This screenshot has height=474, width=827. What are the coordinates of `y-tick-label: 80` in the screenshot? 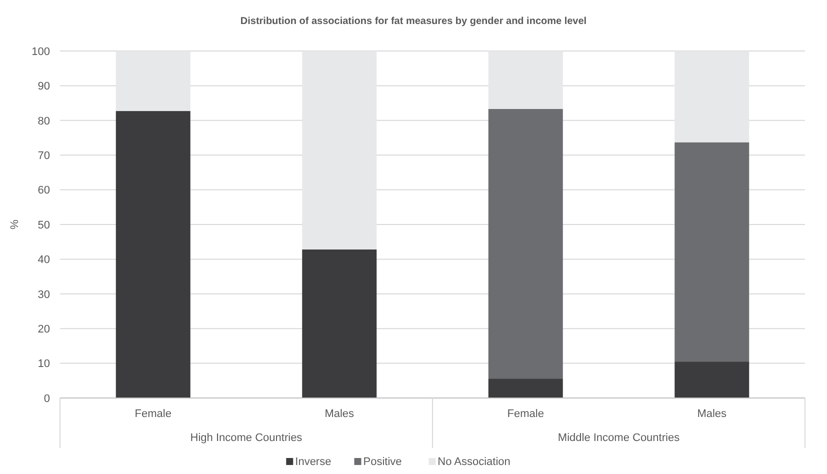 It's located at (44, 121).